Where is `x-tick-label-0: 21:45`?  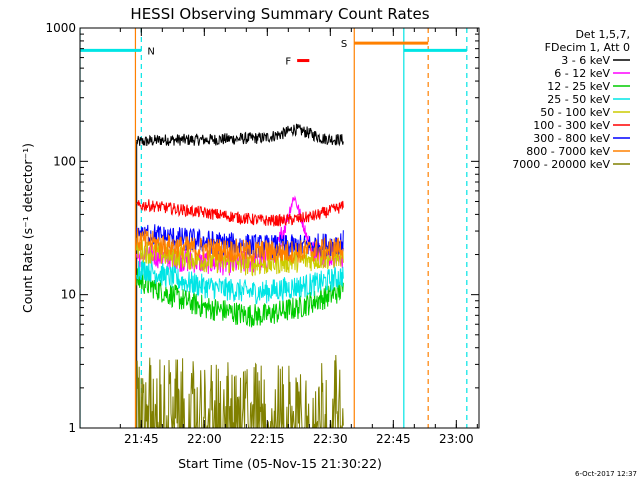 x-tick-label-0: 21:45 is located at coordinates (141, 439).